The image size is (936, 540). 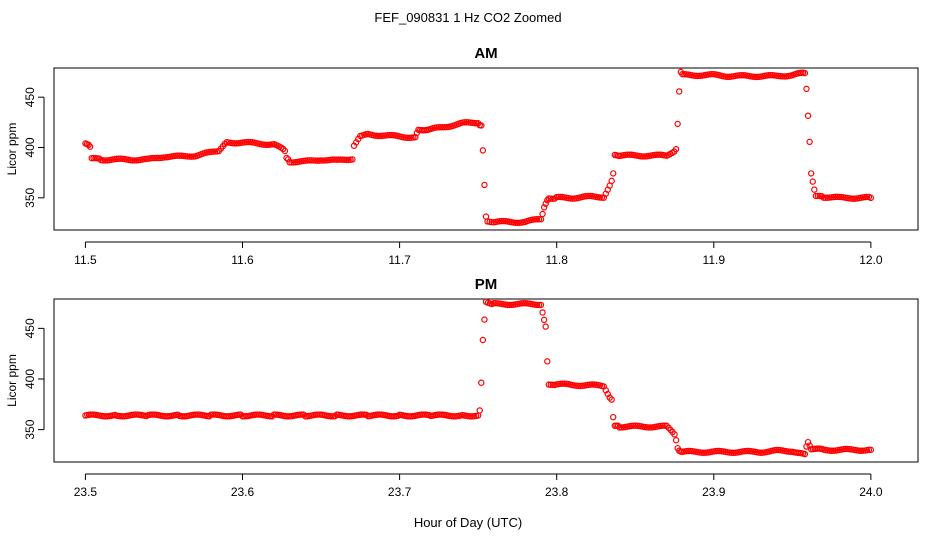 What do you see at coordinates (400, 492) in the screenshot?
I see `pm-x-tick-label: 23.7` at bounding box center [400, 492].